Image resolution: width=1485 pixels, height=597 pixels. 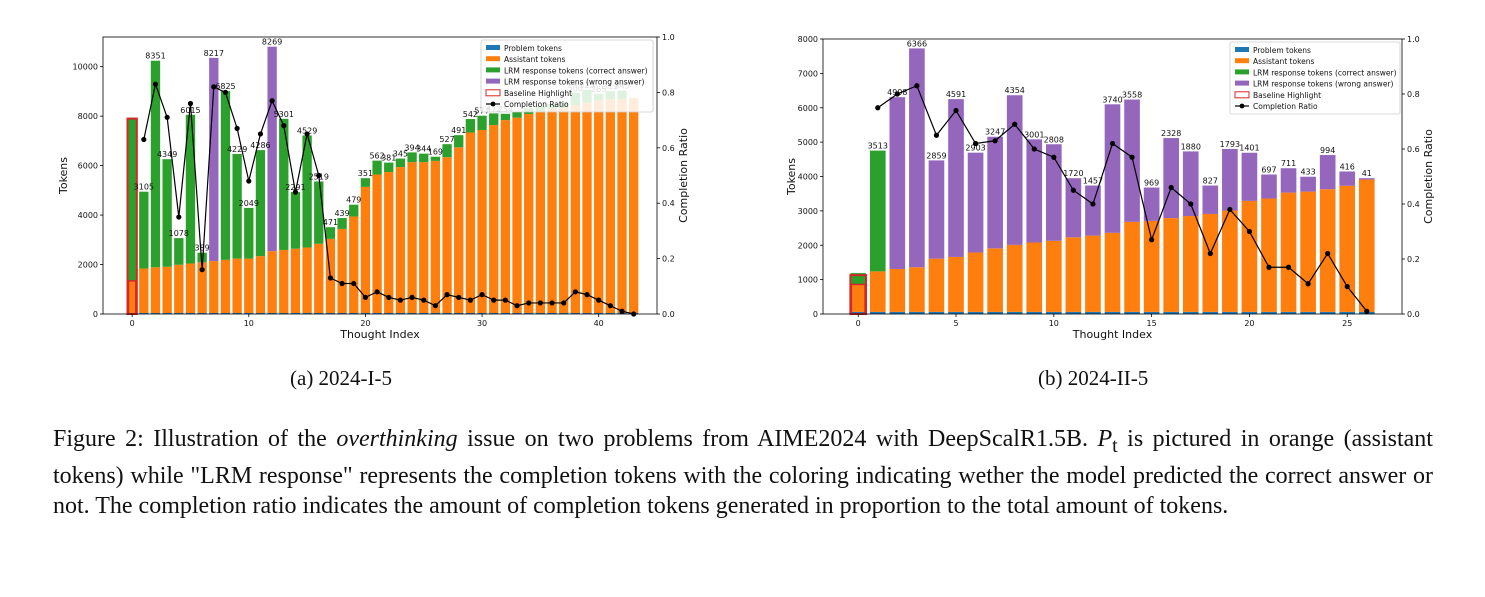 What do you see at coordinates (201, 248) in the screenshot?
I see `bar-value-label: 389` at bounding box center [201, 248].